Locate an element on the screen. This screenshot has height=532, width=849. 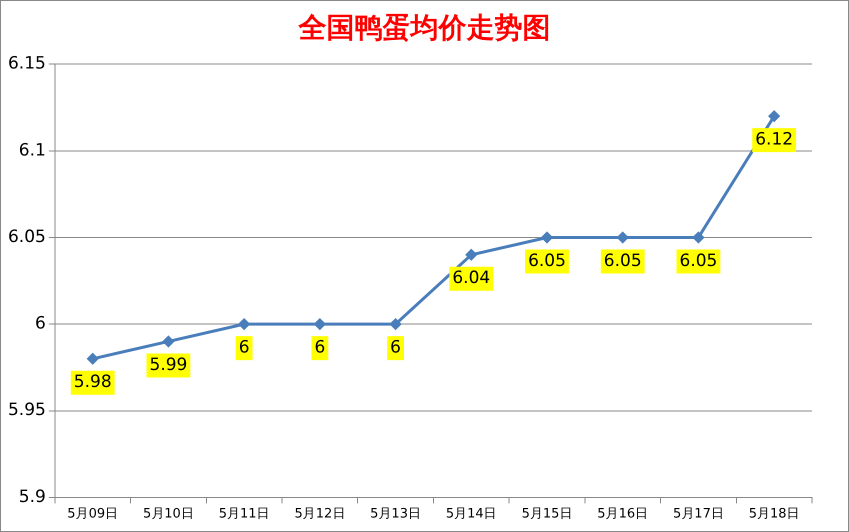
x-tick-label: 5月16日 is located at coordinates (622, 514).